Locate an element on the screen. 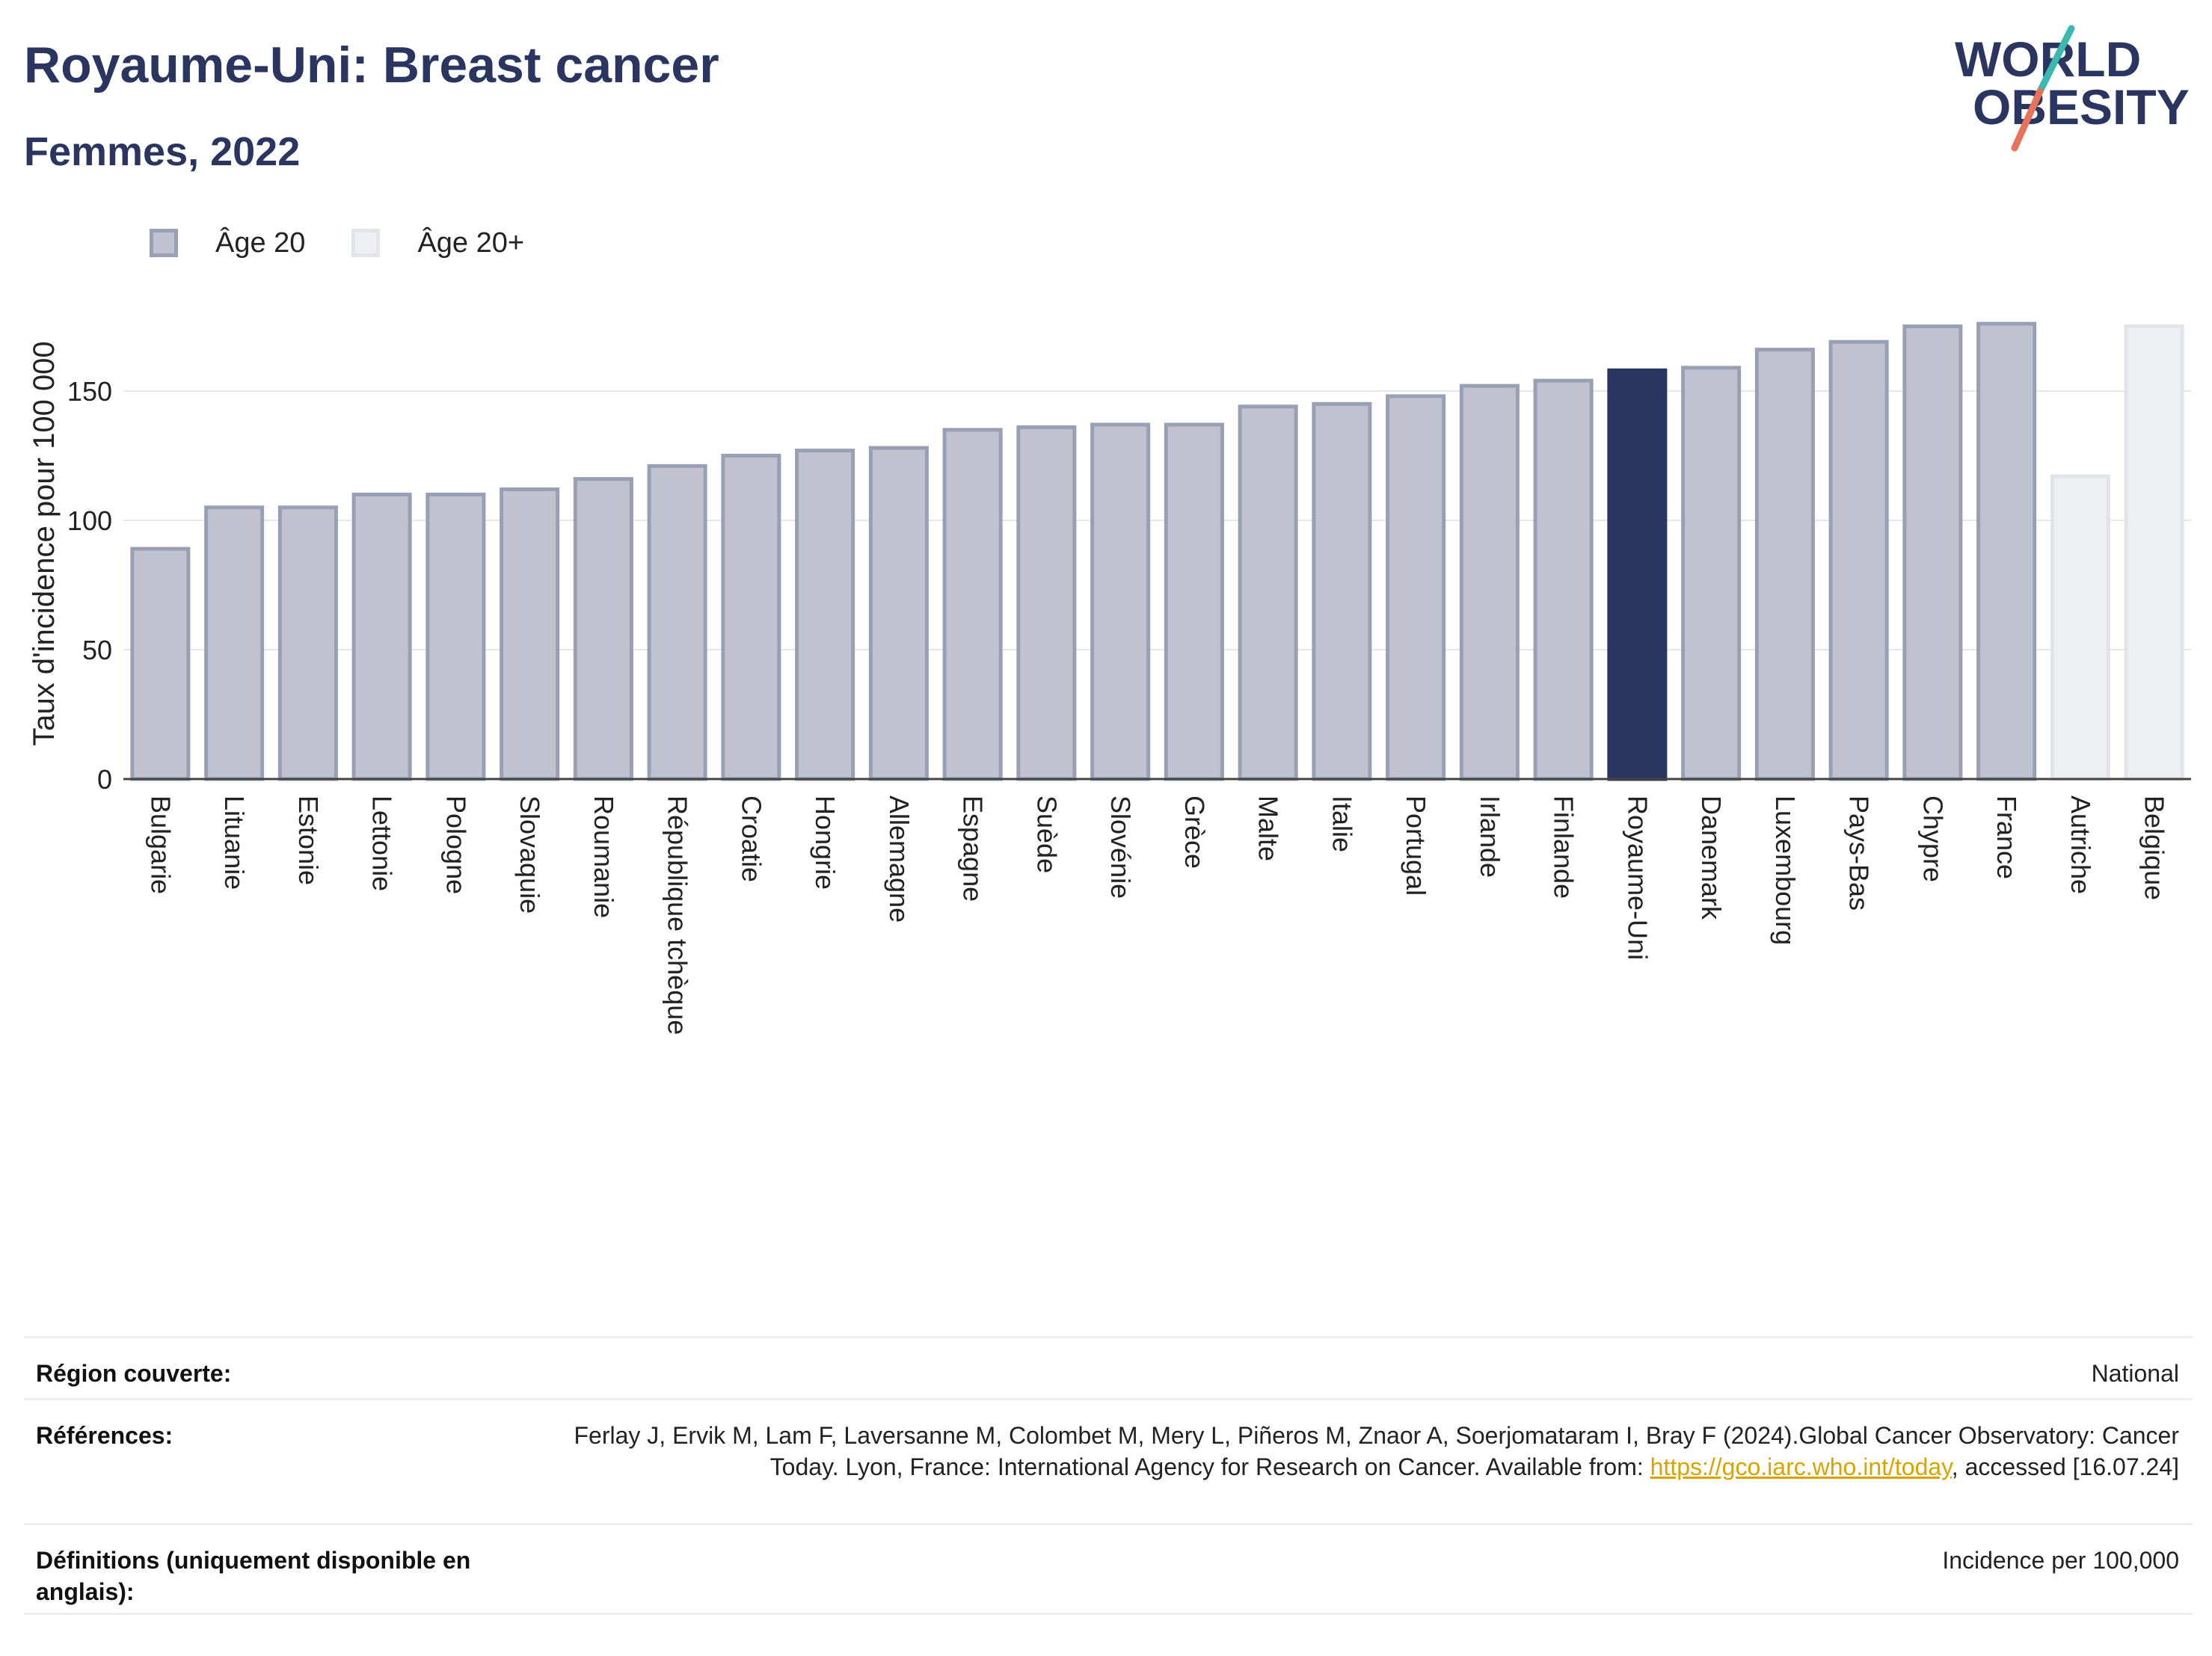 The width and height of the screenshot is (2212, 1656). x-tick-label: Slovénie is located at coordinates (1120, 847).